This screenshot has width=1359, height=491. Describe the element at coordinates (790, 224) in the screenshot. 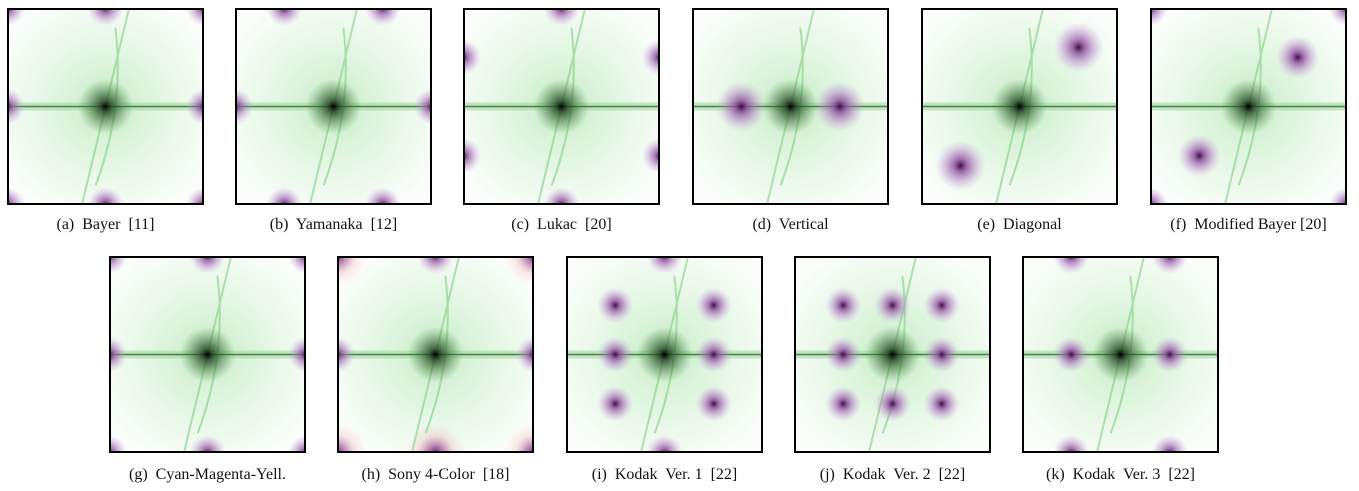

I see `caption: (d) Vertical` at that location.